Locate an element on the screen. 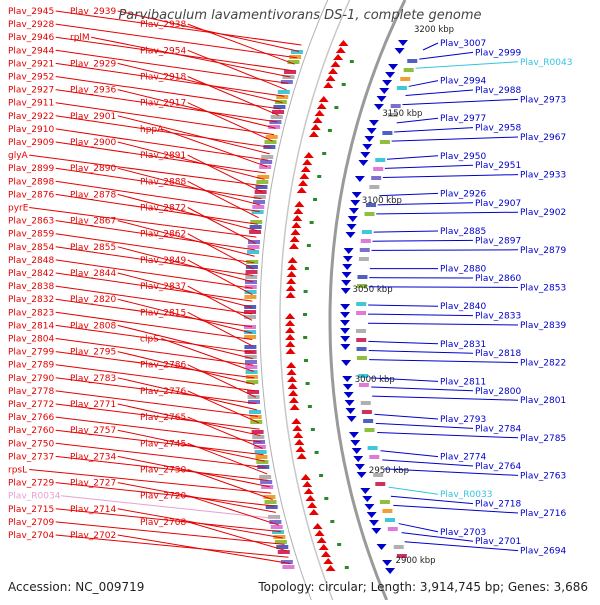 The height and width of the screenshot is (605, 600). left-gene-label: Plav_2771 is located at coordinates (93, 405).